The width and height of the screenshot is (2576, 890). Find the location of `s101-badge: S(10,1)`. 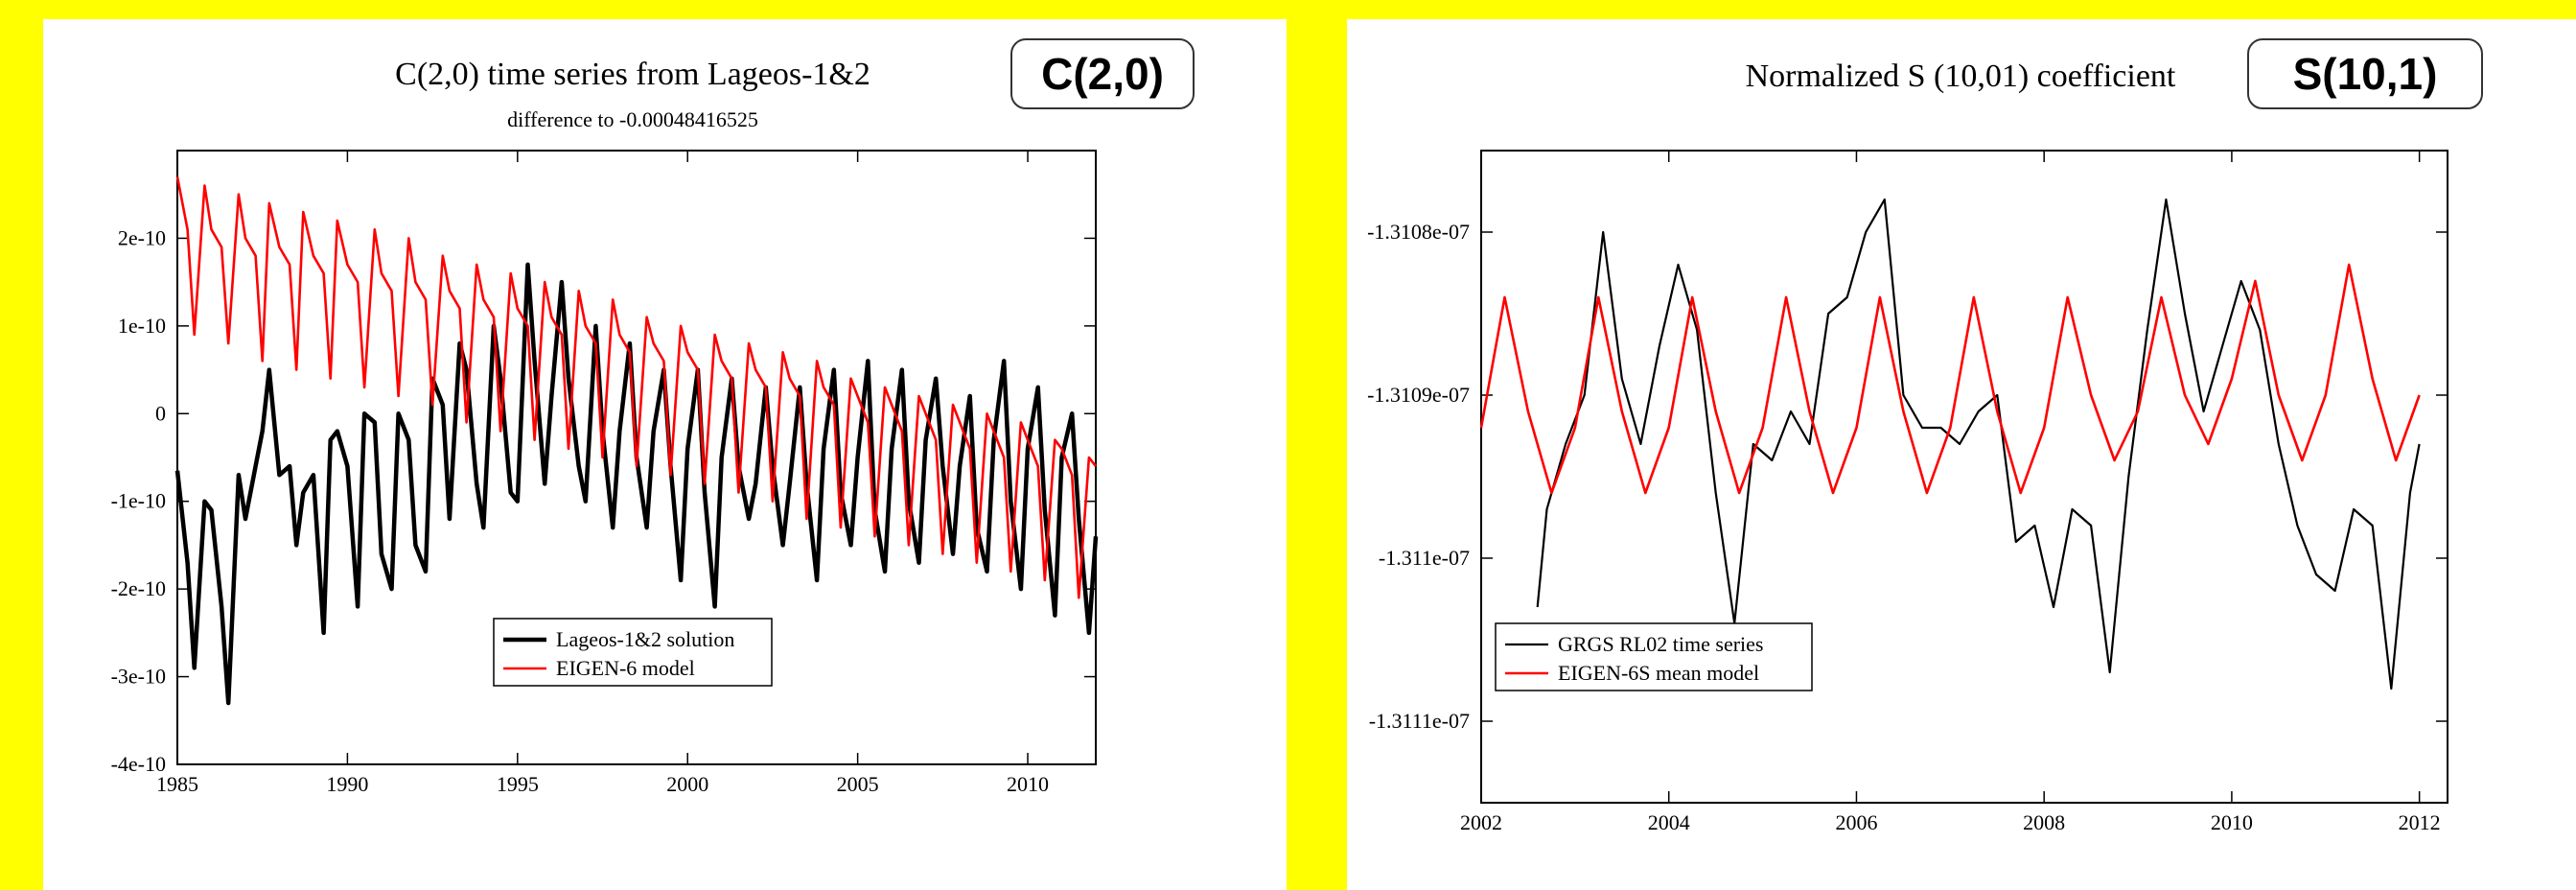

s101-badge: S(10,1) is located at coordinates (2365, 74).